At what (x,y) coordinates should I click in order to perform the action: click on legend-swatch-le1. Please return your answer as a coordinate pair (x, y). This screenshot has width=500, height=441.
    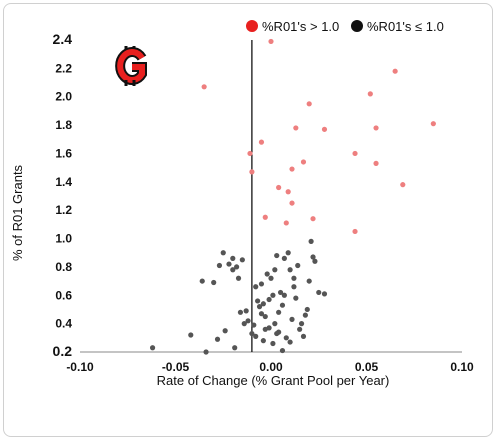
    Looking at the image, I should click on (357, 26).